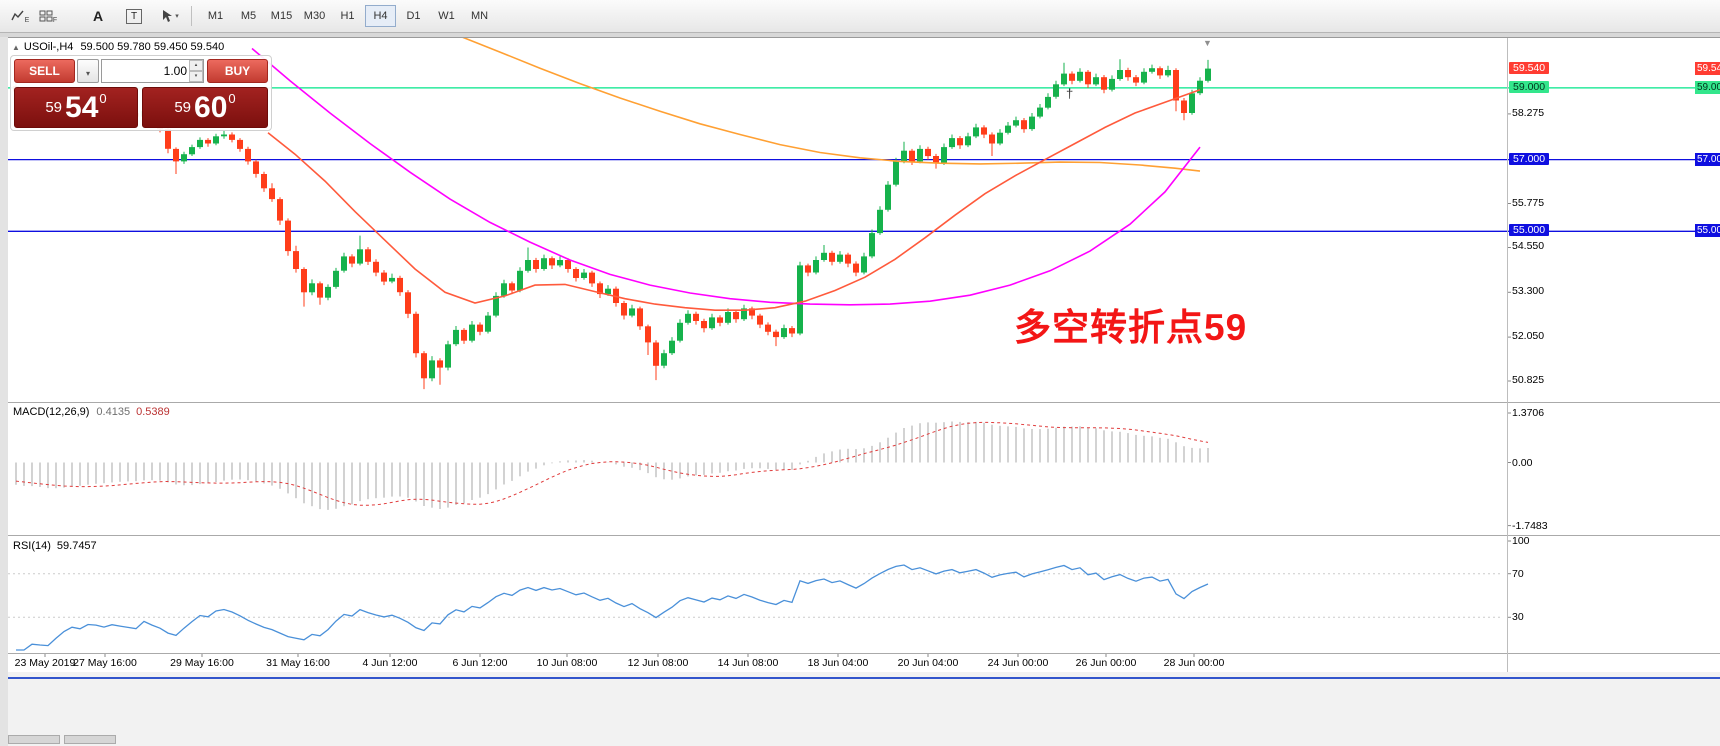 This screenshot has height=746, width=1720. Describe the element at coordinates (82, 107) in the screenshot. I see `sell-price-big: 54` at that location.